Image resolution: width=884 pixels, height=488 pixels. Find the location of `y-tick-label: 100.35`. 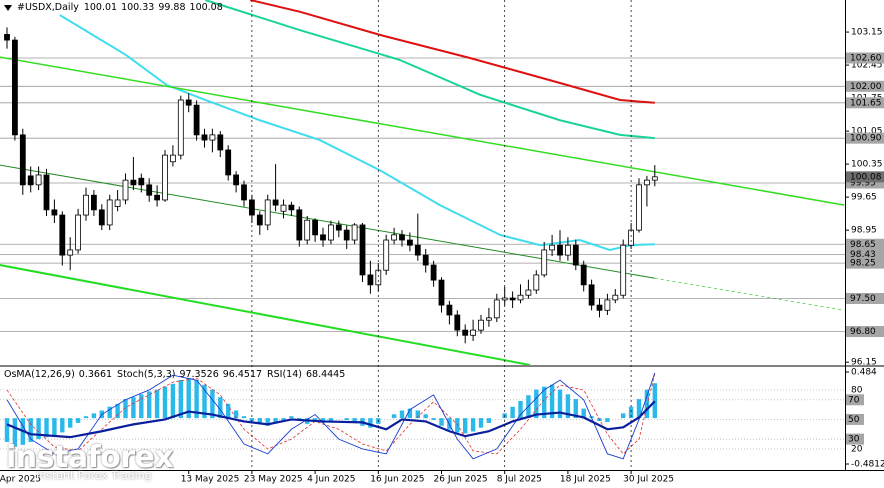

y-tick-label: 100.35 is located at coordinates (867, 165).